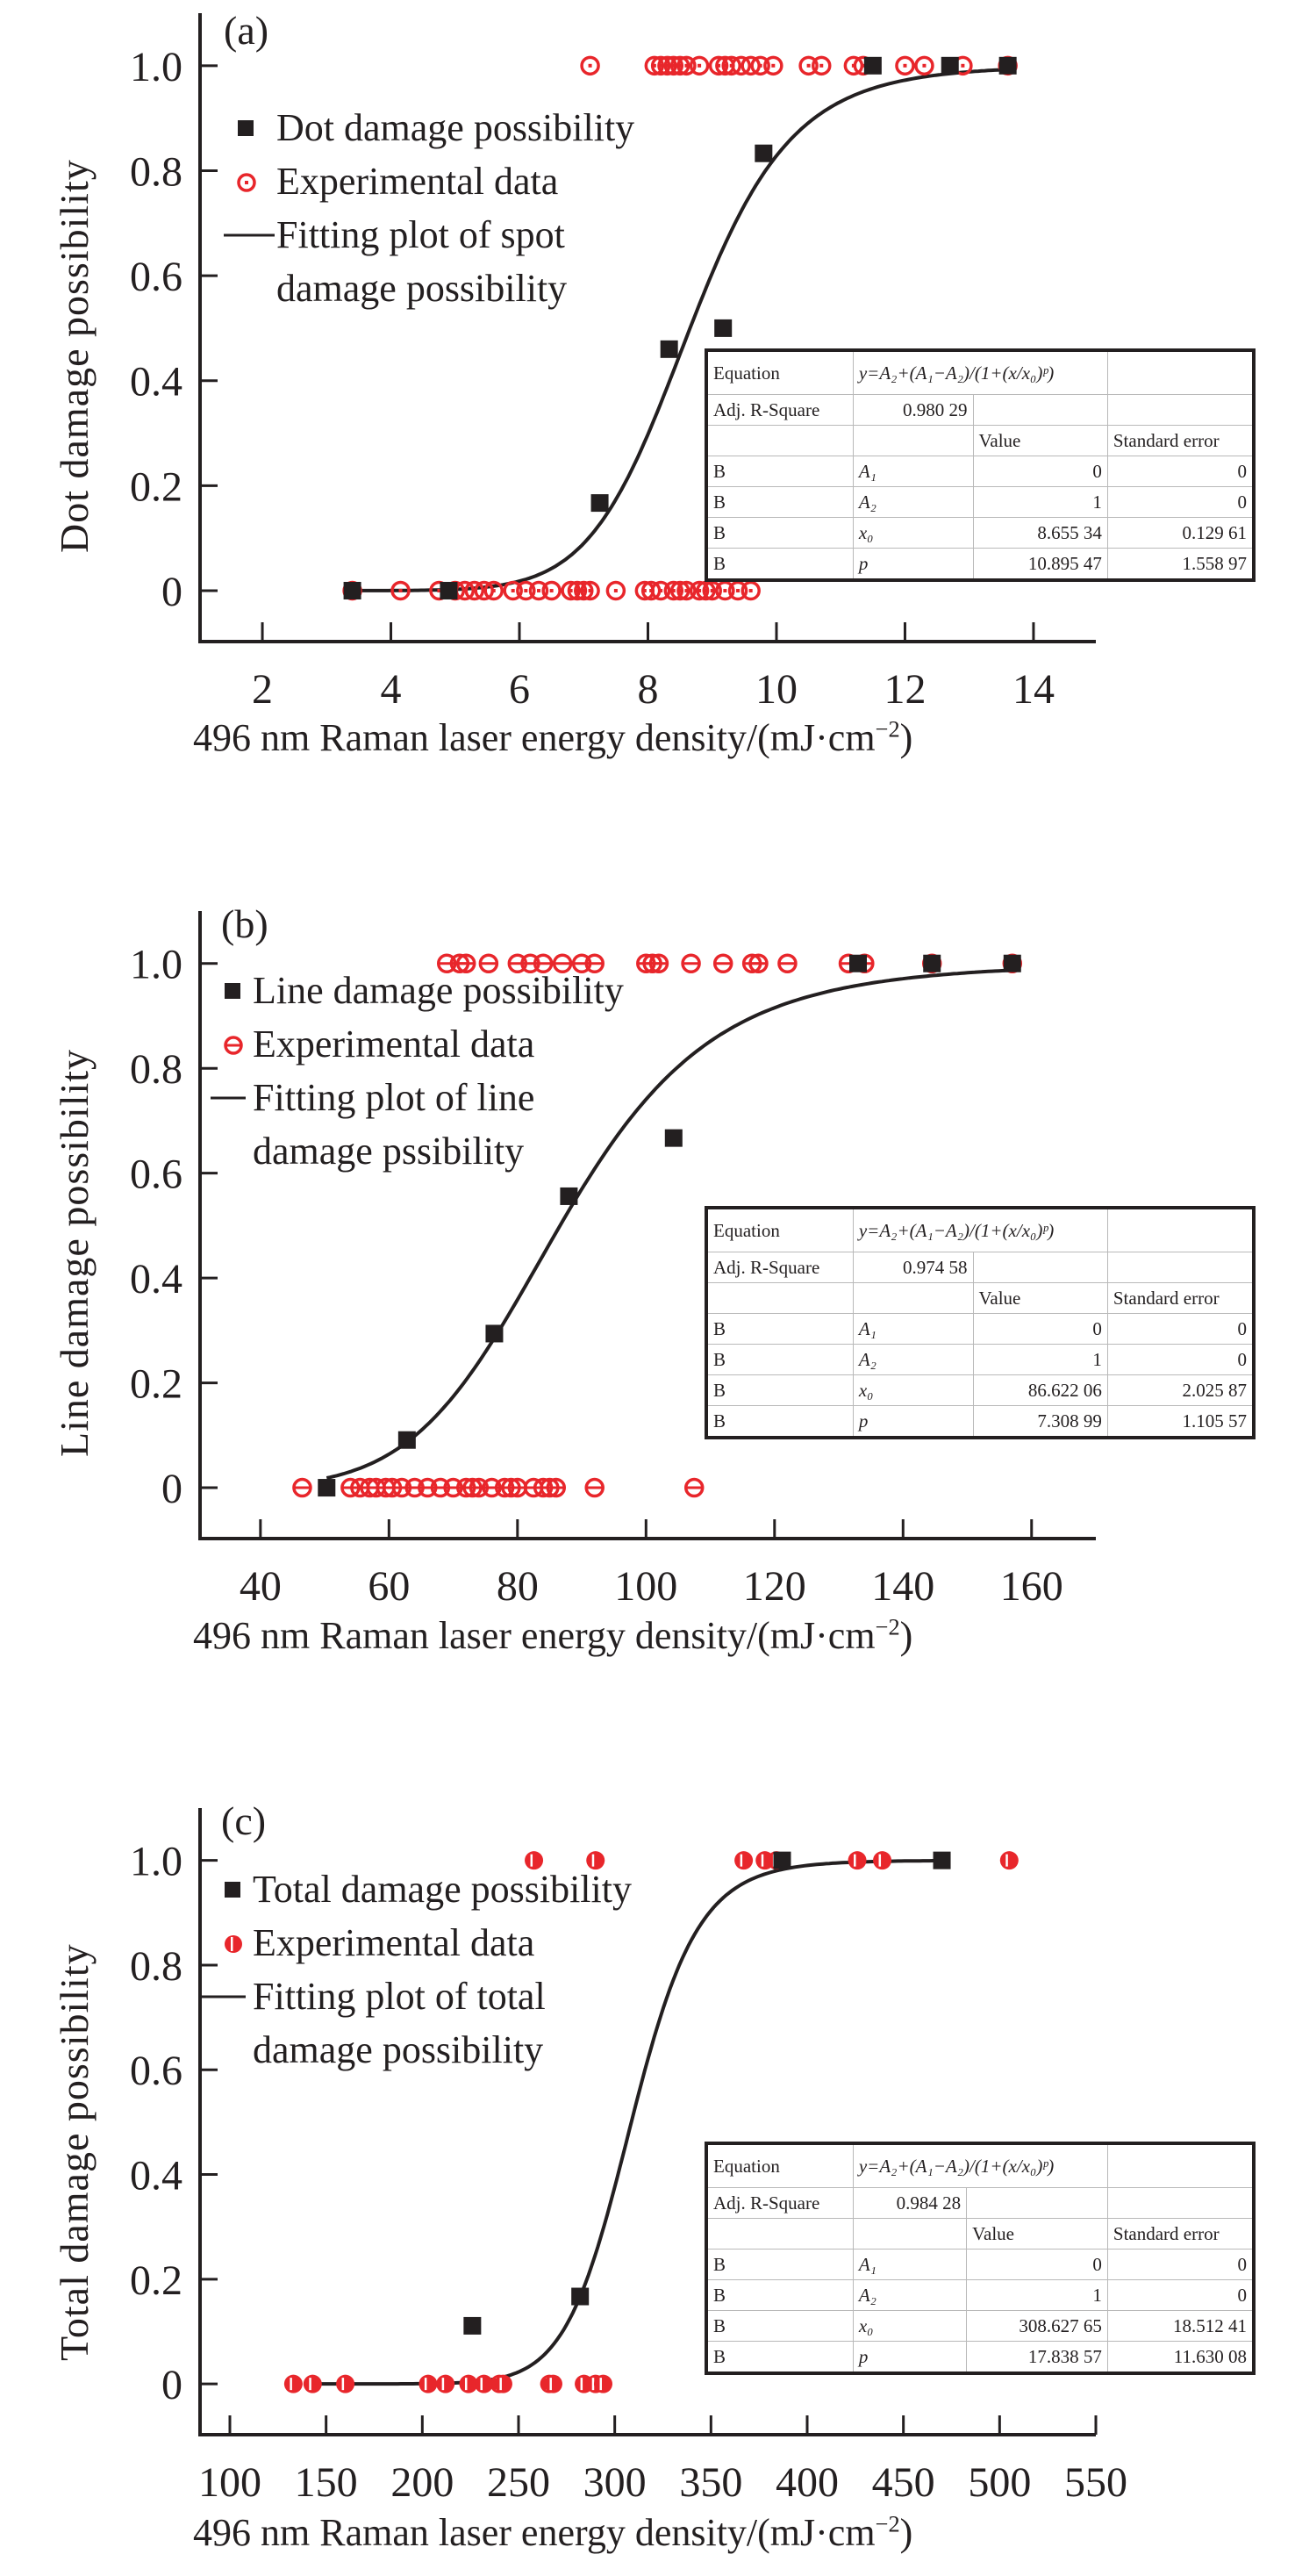 This screenshot has height=2576, width=1295. What do you see at coordinates (442, 1889) in the screenshot?
I see `legend-label: Total damage possibility` at bounding box center [442, 1889].